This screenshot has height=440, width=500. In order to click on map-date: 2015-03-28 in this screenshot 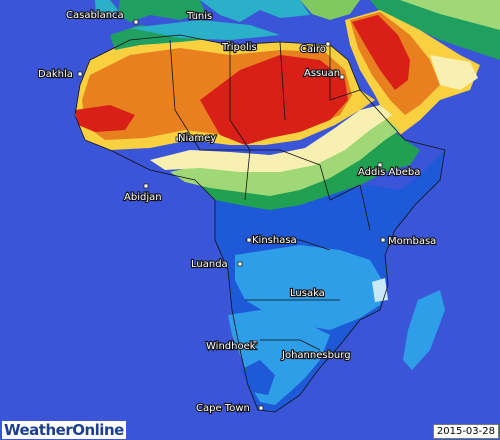, I will do `click(465, 431)`.